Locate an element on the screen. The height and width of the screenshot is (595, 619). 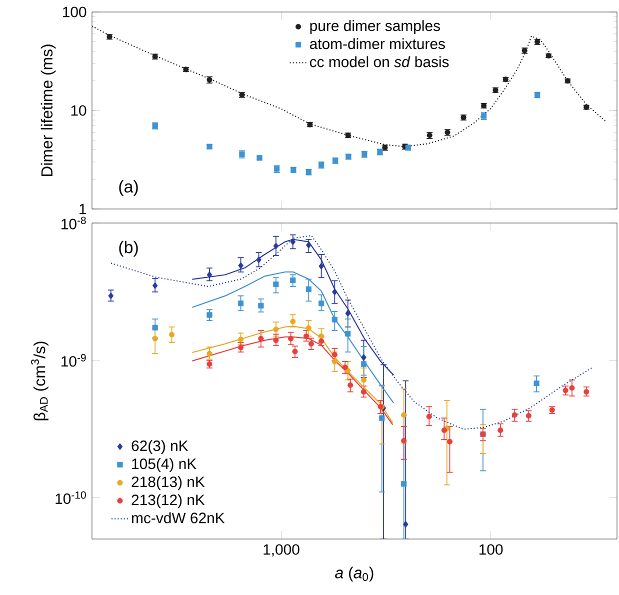
legend-label: 62(3) nK is located at coordinates (160, 447).